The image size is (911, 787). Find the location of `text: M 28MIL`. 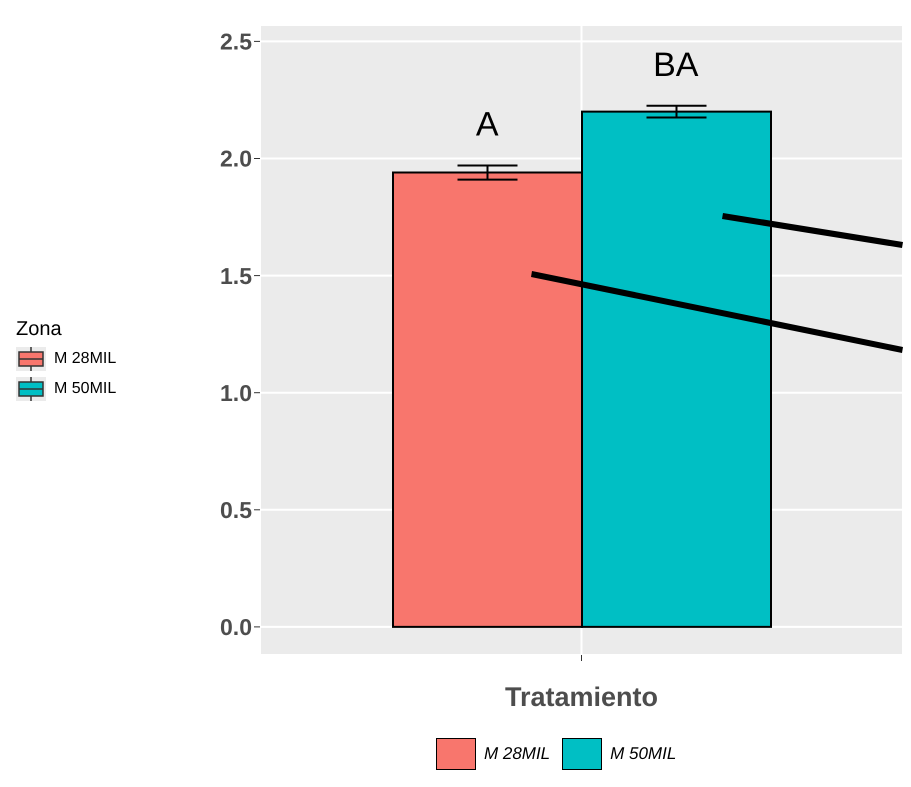

text: M 28MIL is located at coordinates (85, 358).